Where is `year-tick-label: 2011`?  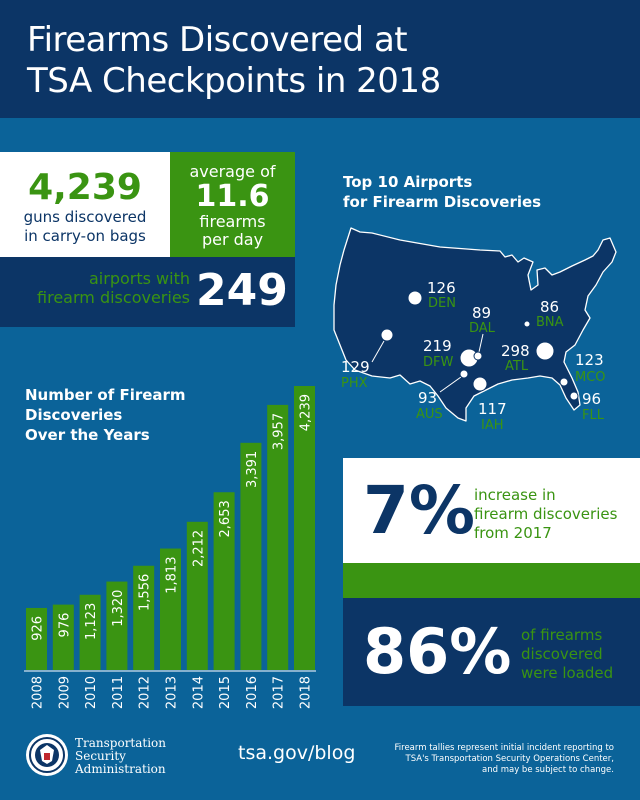
year-tick-label: 2011 is located at coordinates (118, 692).